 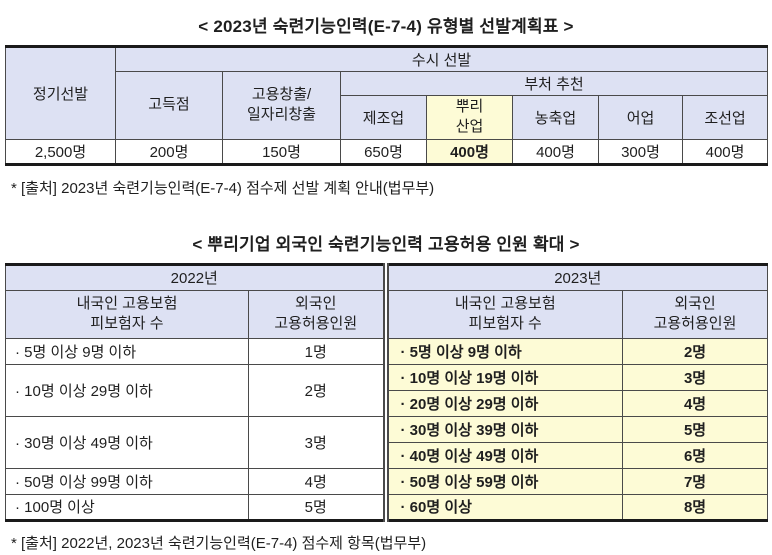 I want to click on t2-2023-count-3: 5명, so click(x=695, y=429).